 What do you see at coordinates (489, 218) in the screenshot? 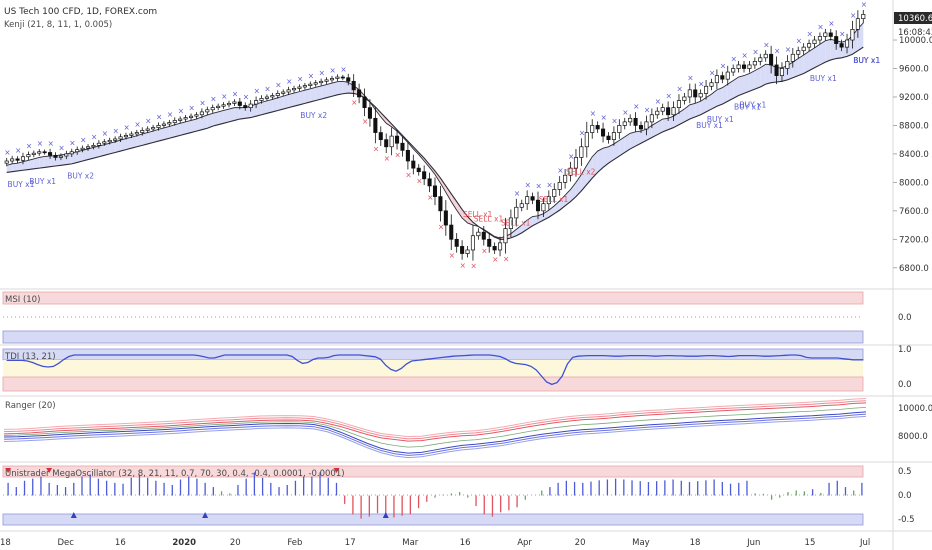
I see `sell-signal-label: SELL x1` at bounding box center [489, 218].